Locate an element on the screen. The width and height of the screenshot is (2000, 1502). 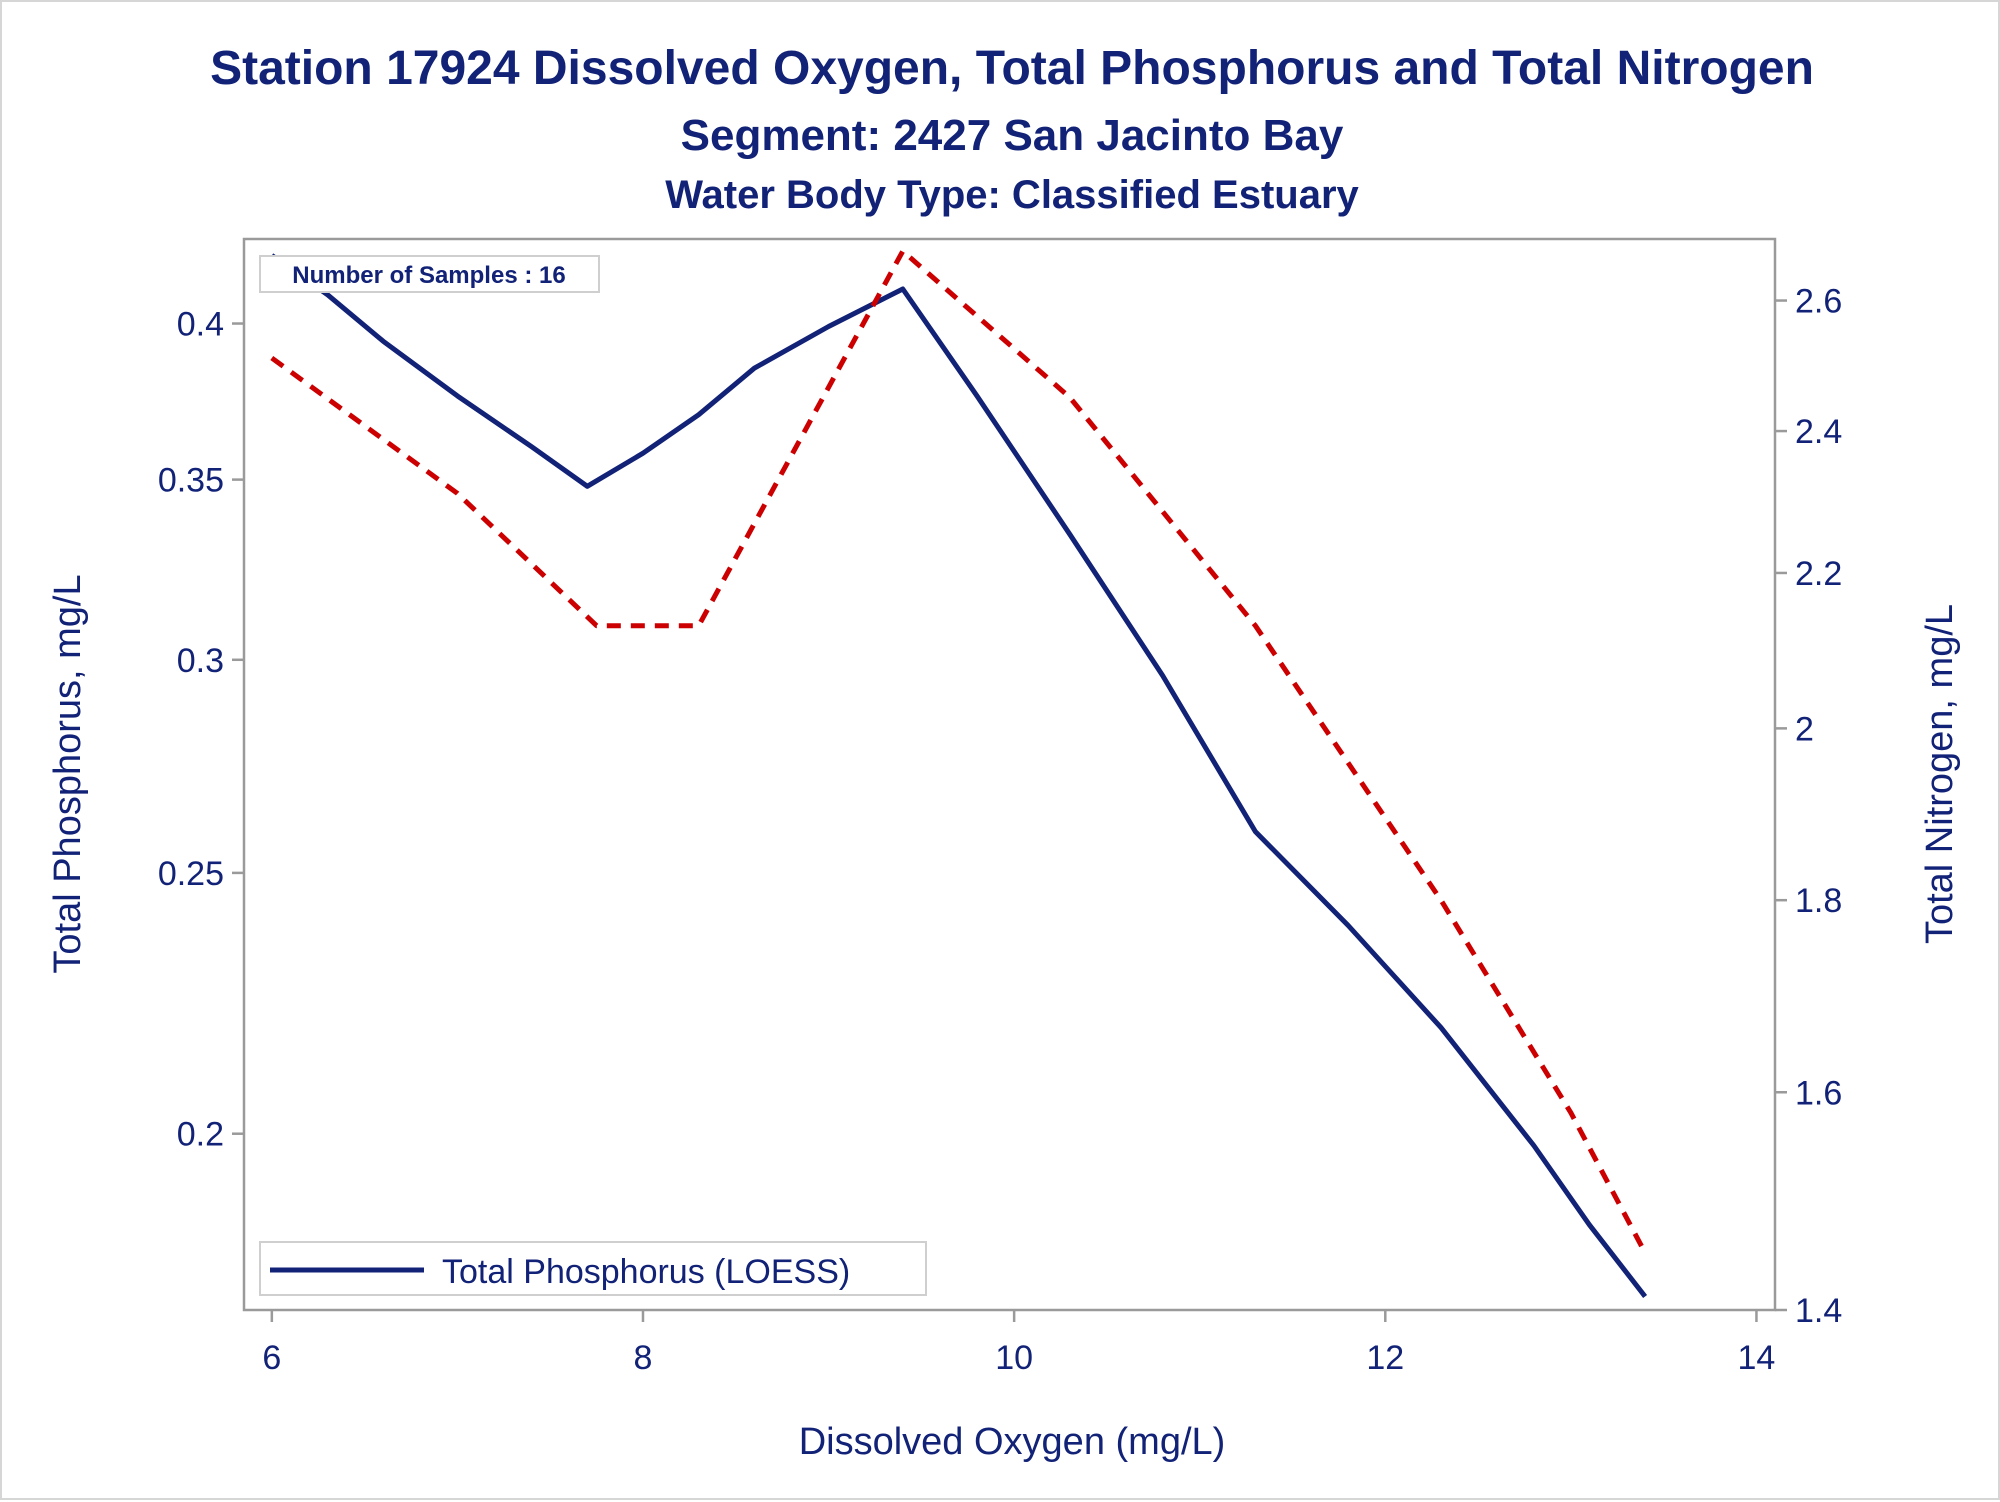
legend: Total Phosphorus (LOESS) is located at coordinates (593, 1268).